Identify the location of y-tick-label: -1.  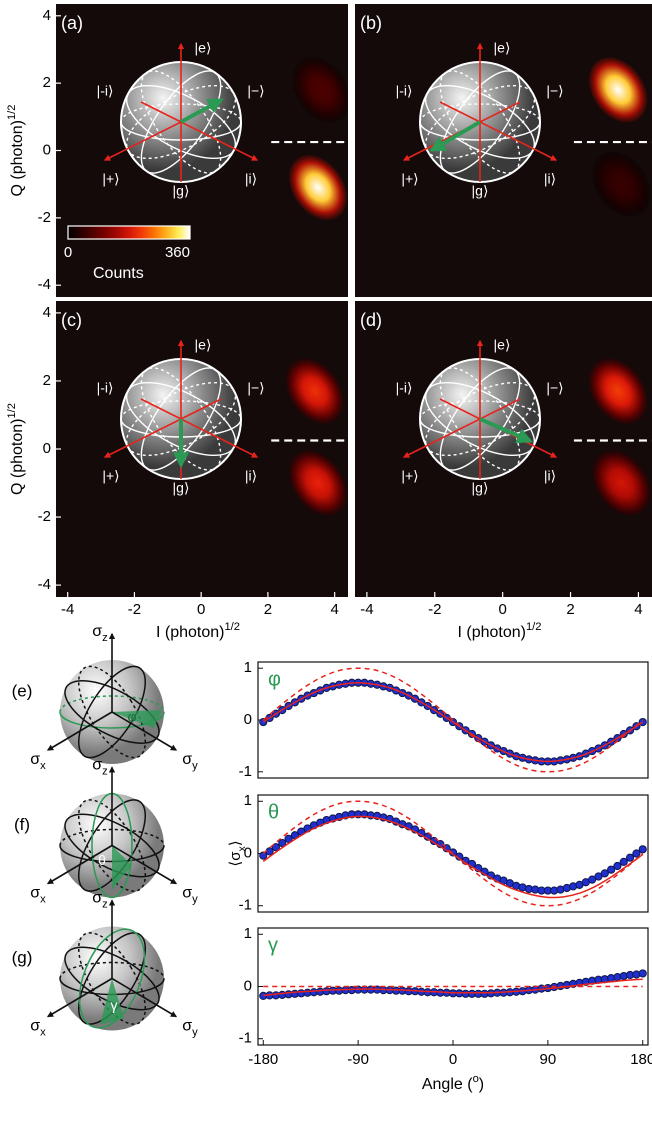
(245, 771).